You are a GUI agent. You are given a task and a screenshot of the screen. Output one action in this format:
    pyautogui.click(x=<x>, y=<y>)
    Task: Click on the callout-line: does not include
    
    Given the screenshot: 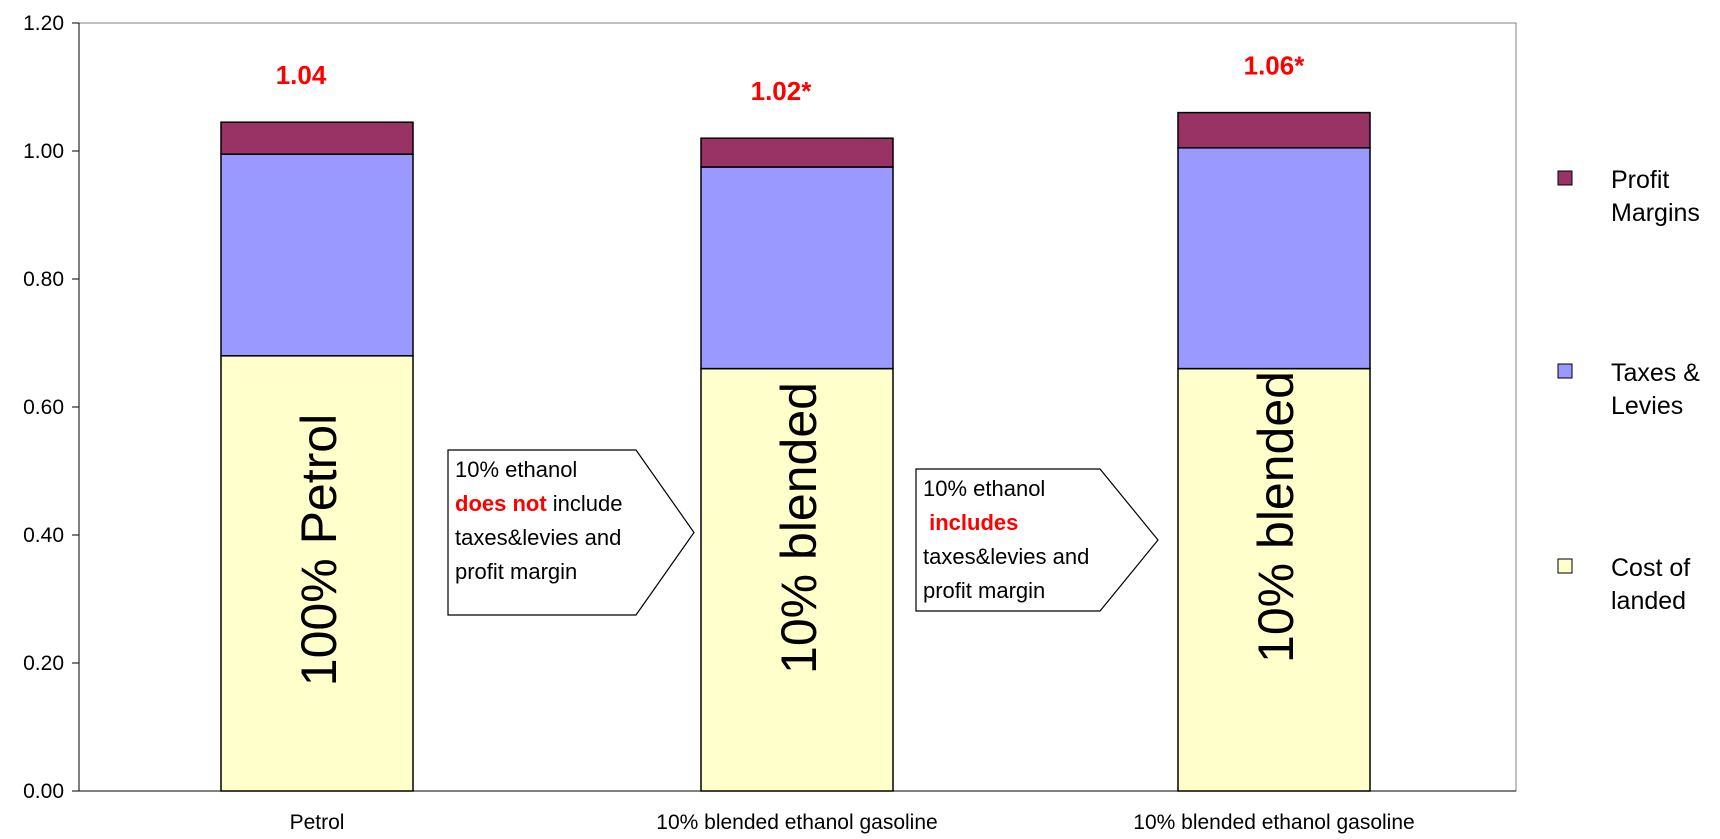 What is the action you would take?
    pyautogui.click(x=539, y=503)
    